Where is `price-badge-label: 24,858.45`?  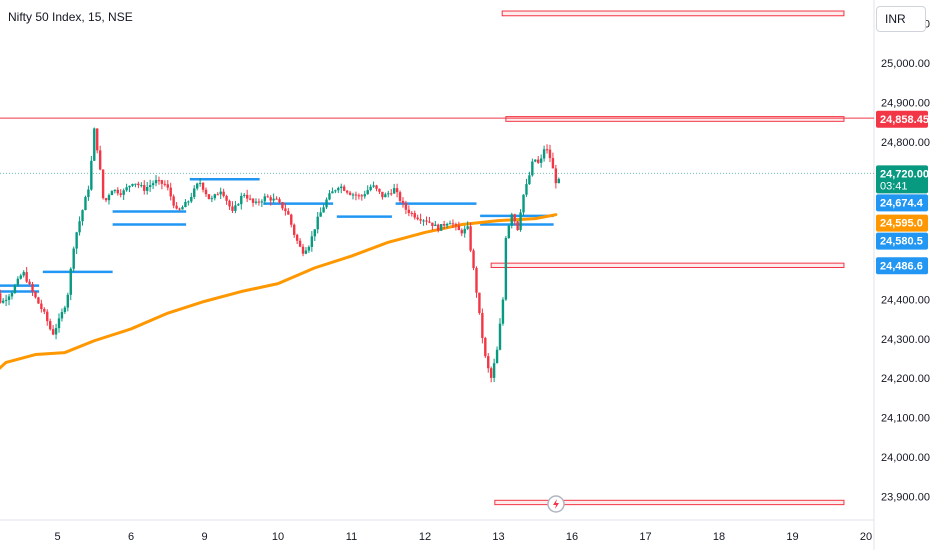
price-badge-label: 24,858.45 is located at coordinates (904, 120).